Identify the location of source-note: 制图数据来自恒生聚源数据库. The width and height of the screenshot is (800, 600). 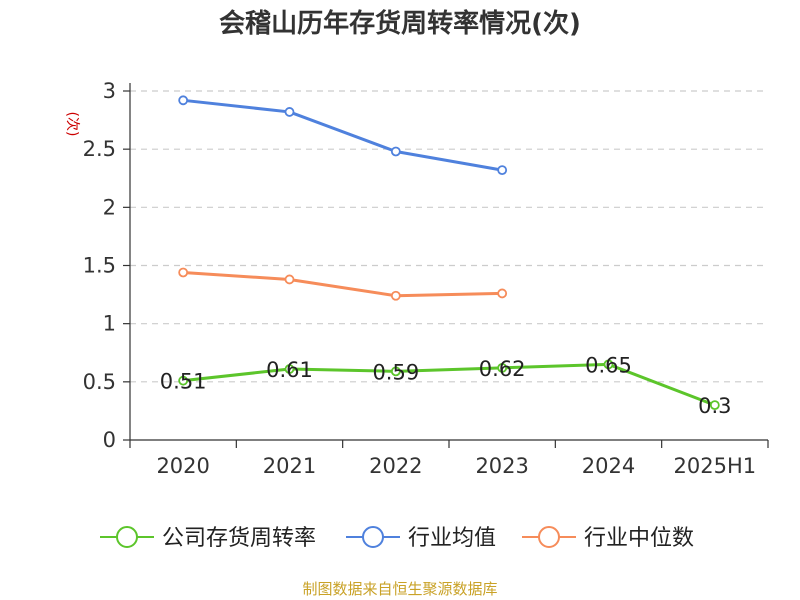
(399, 589).